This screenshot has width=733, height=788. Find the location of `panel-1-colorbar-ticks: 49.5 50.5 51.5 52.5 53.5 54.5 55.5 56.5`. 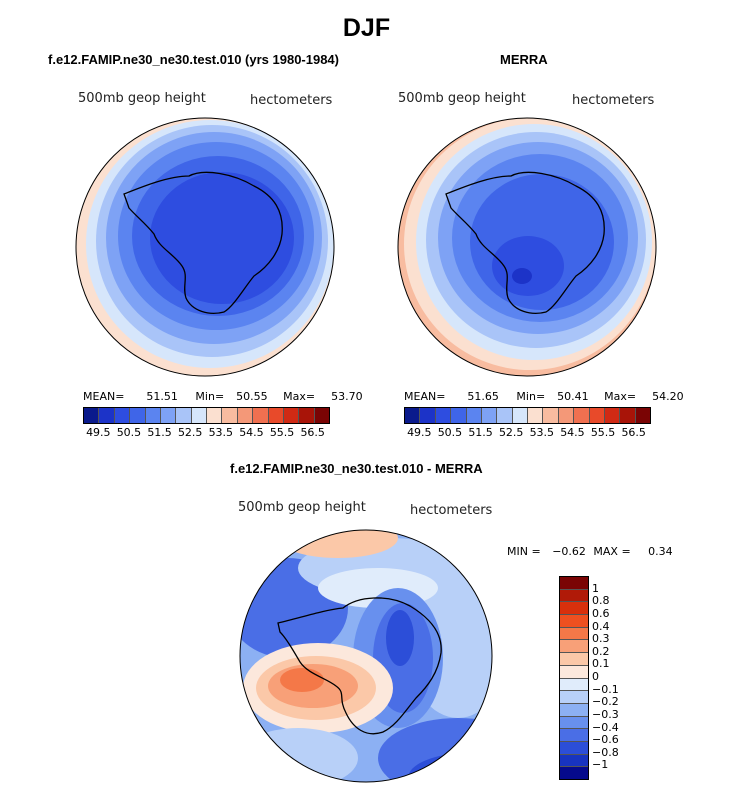

panel-1-colorbar-ticks: 49.5 50.5 51.5 52.5 53.5 54.5 55.5 56.5 is located at coordinates (205, 432).